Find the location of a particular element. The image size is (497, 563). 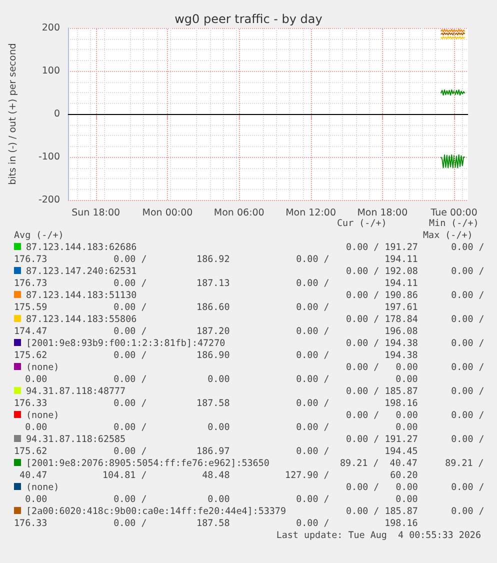

y-tick-label: 100 is located at coordinates (51, 71).